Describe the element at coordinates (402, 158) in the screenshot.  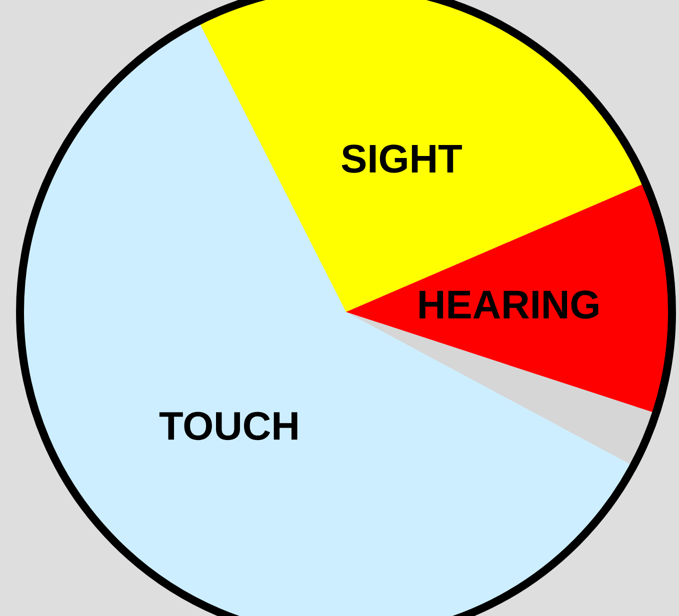
I see `slice-label: SIGHT` at that location.